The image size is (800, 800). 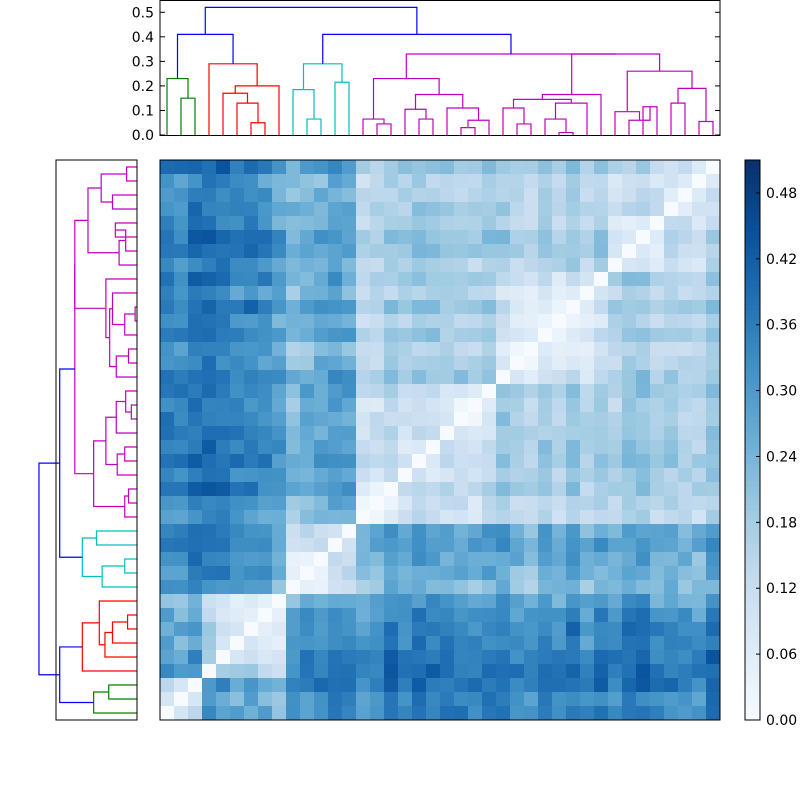 I want to click on colorbar-tick-label: 0.24, so click(x=781, y=457).